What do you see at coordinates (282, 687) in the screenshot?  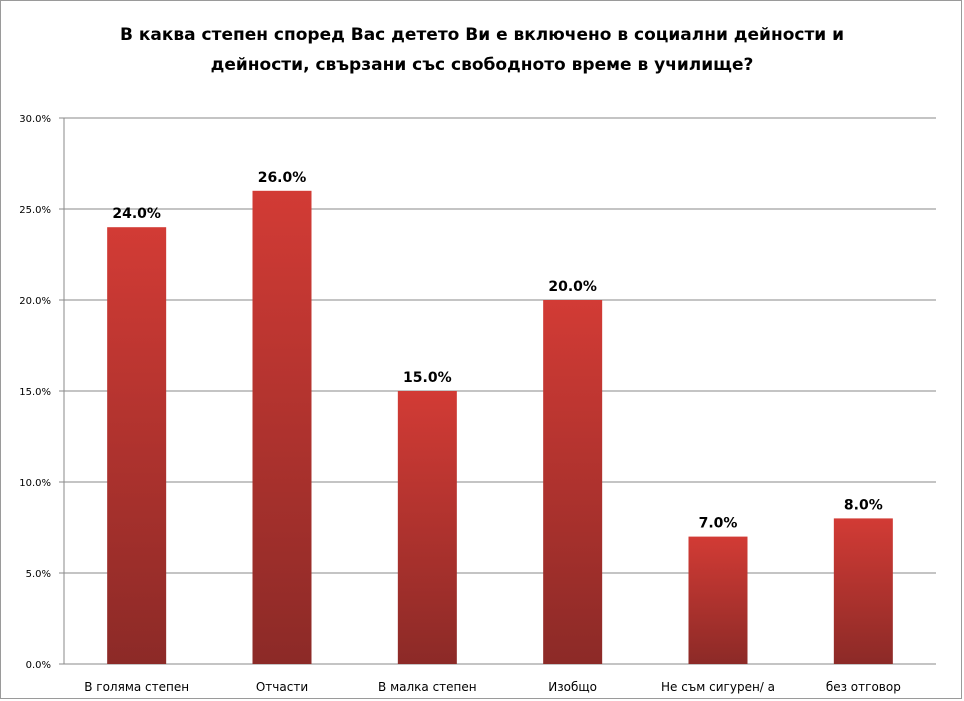 I see `x-tick-label: Отчасти` at bounding box center [282, 687].